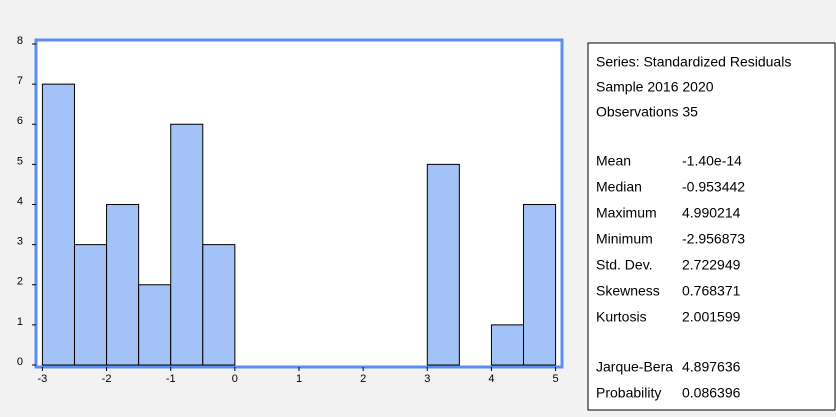 The width and height of the screenshot is (836, 417). Describe the element at coordinates (43, 379) in the screenshot. I see `x-tick-label: -3` at that location.